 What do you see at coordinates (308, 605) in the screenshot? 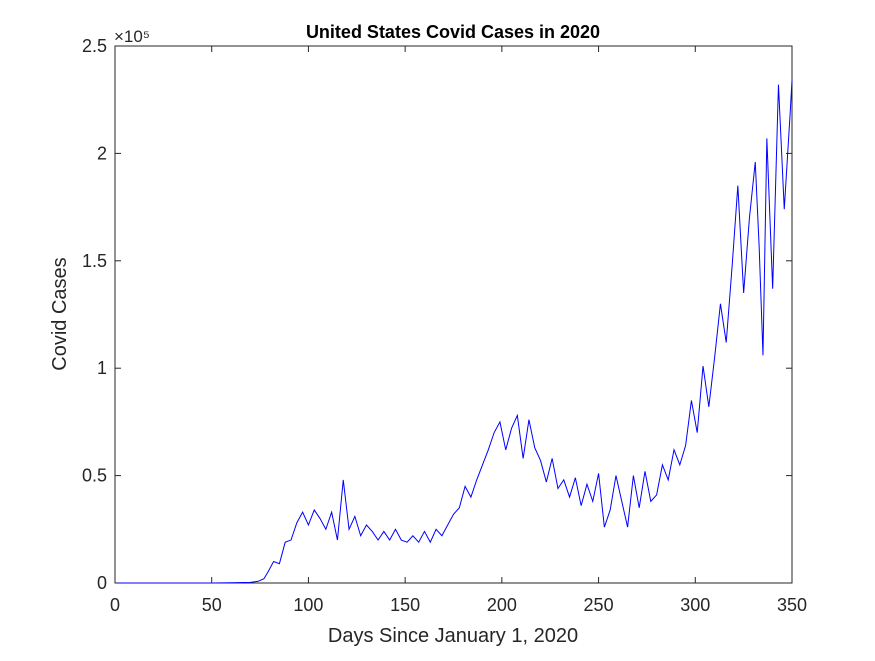
I see `x-tick-label: 100` at bounding box center [308, 605].